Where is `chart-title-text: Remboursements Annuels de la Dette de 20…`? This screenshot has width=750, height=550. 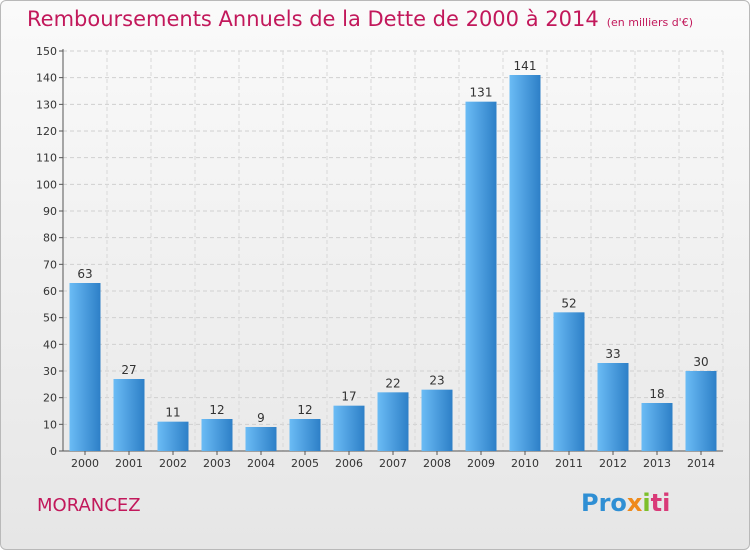 chart-title-text: Remboursements Annuels de la Dette de 20… is located at coordinates (313, 19).